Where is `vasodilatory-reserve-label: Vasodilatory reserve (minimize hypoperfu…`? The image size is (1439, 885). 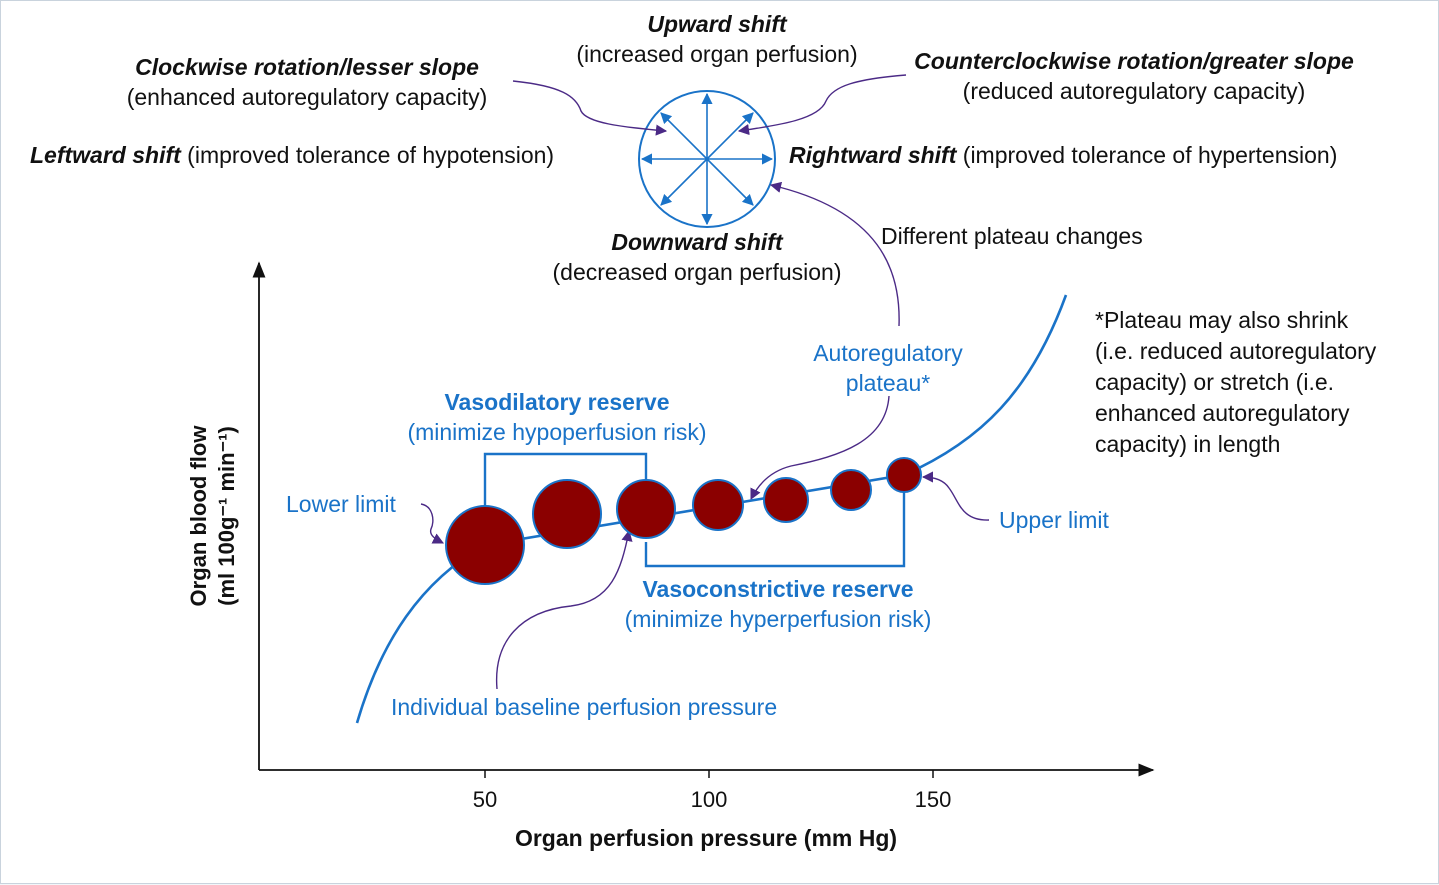 vasodilatory-reserve-label: Vasodilatory reserve (minimize hypoperfu… is located at coordinates (556, 417).